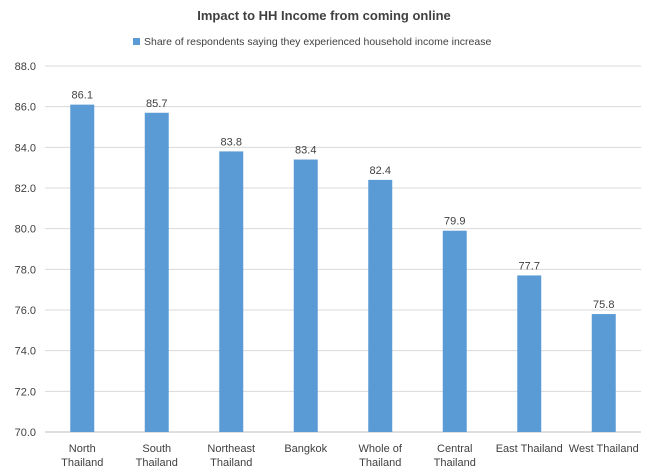  What do you see at coordinates (454, 449) in the screenshot?
I see `x-tick-label: Central` at bounding box center [454, 449].